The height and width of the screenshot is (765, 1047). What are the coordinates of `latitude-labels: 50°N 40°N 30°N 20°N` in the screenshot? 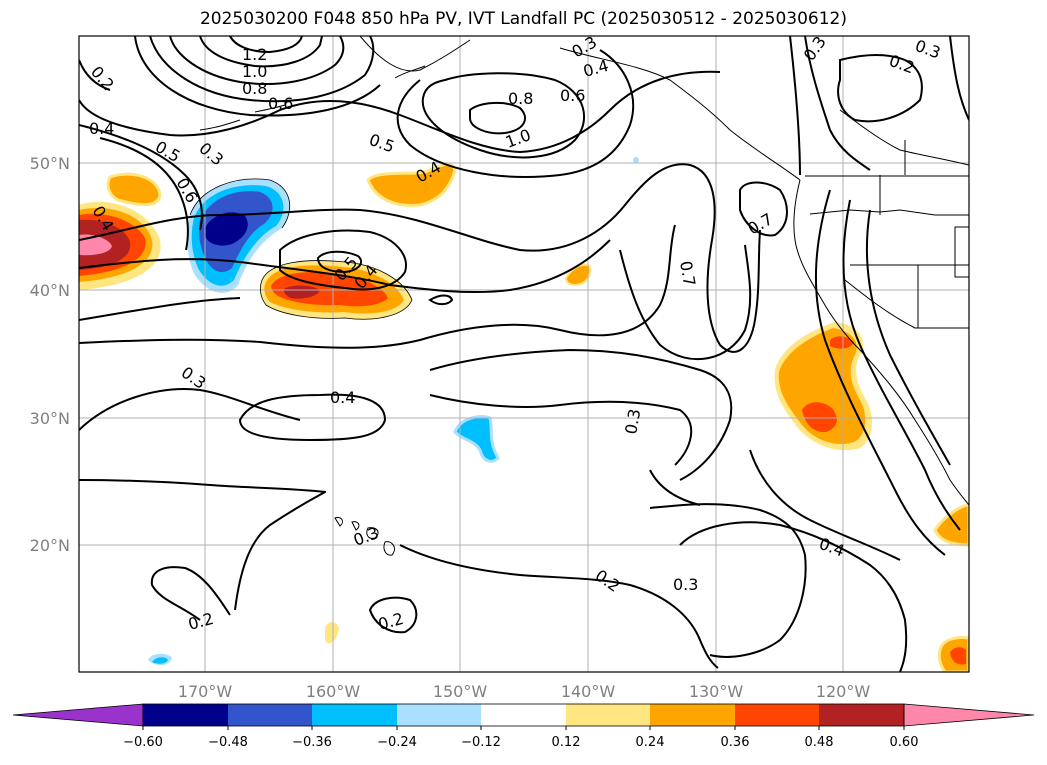 It's located at (50, 354).